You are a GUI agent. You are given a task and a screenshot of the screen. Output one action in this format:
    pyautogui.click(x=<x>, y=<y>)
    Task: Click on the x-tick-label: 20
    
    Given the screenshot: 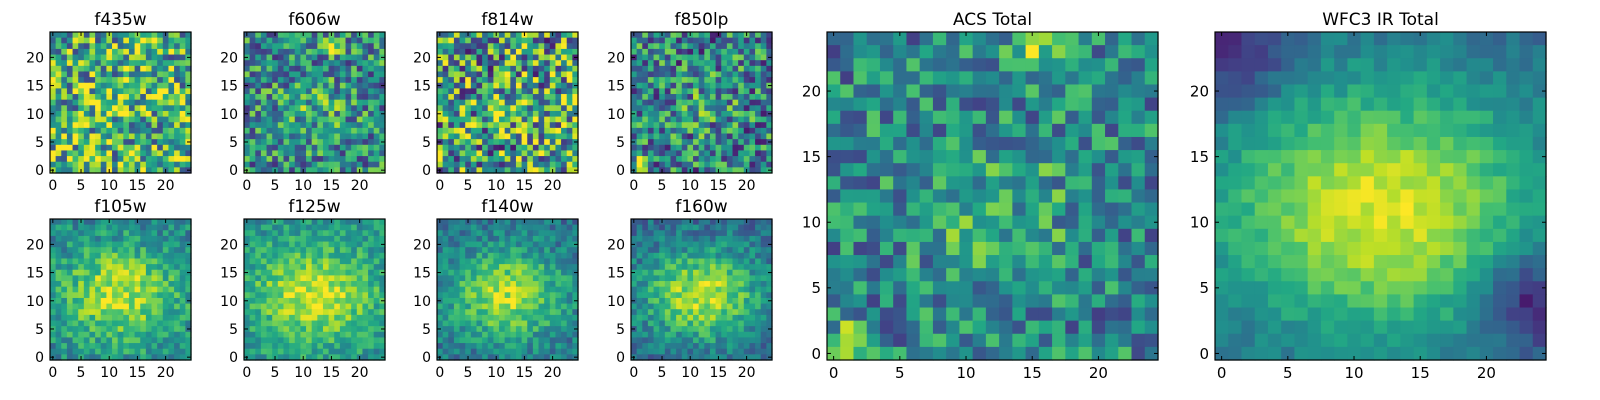 What is the action you would take?
    pyautogui.click(x=166, y=186)
    